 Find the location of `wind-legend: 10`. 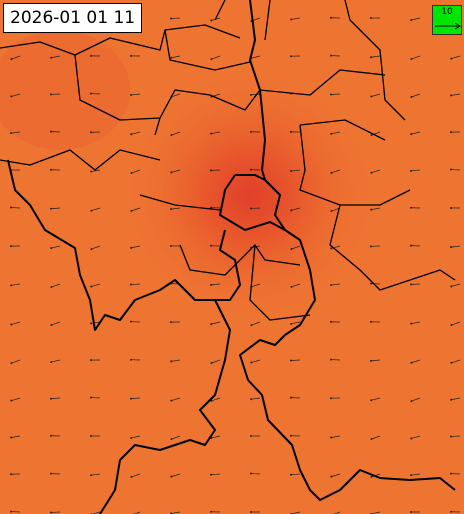

wind-legend: 10 is located at coordinates (447, 20).